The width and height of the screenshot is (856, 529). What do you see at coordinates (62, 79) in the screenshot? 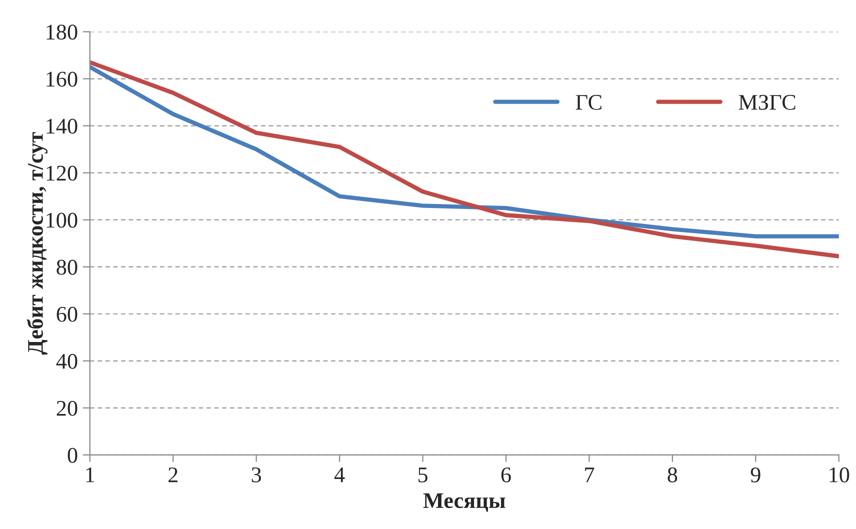
I see `y-tick-label: 160` at bounding box center [62, 79].